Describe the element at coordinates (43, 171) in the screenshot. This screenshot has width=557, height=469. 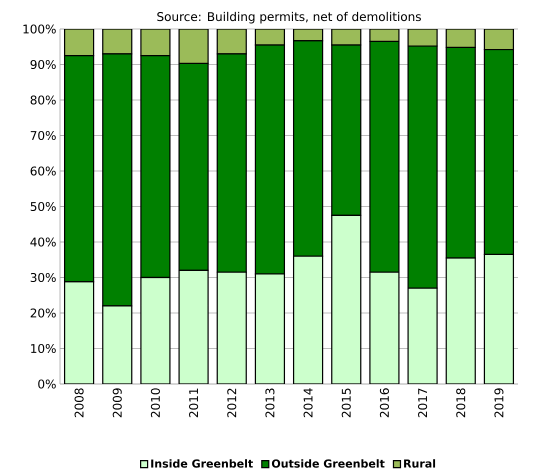
I see `y-tick-label: 60%` at that location.